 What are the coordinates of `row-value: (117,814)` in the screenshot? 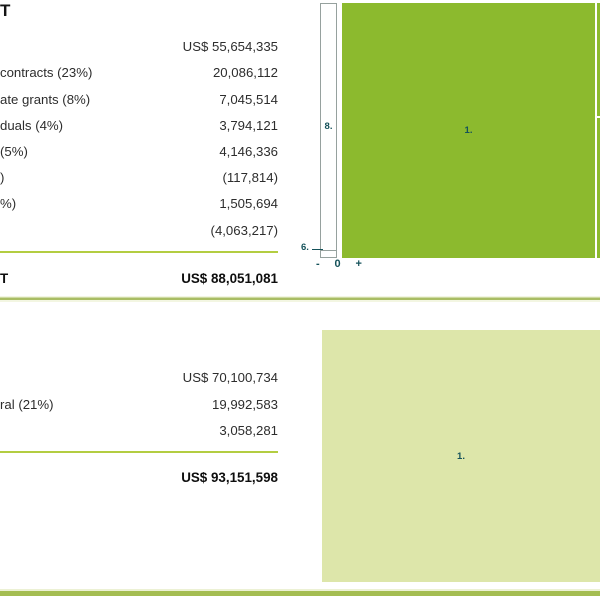 It's located at (250, 177).